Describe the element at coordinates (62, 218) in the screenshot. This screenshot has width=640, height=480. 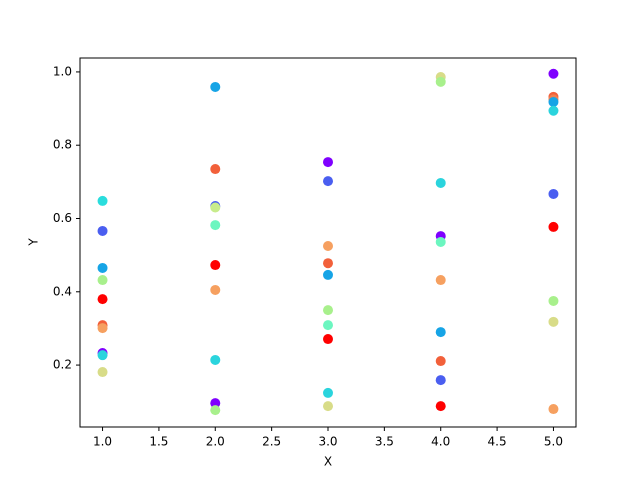
I see `y-tick-label: 0.6` at that location.